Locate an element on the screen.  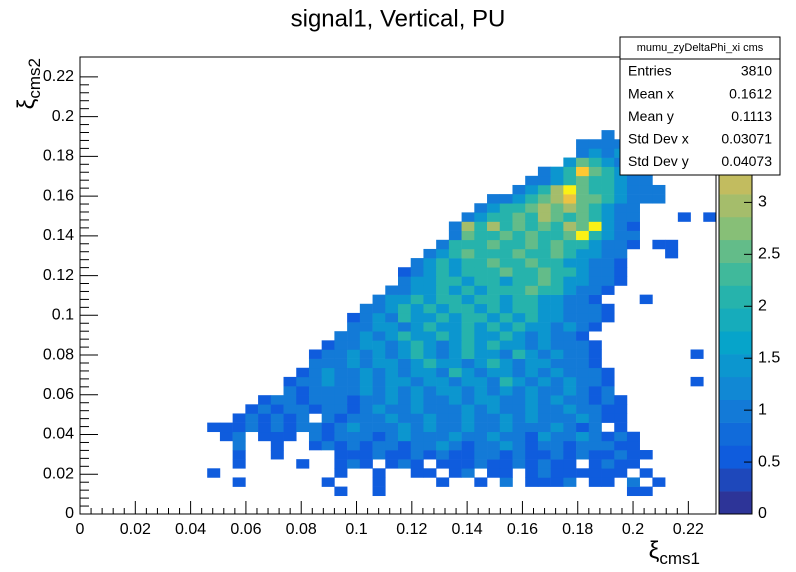
stats-label: Entries is located at coordinates (650, 71).